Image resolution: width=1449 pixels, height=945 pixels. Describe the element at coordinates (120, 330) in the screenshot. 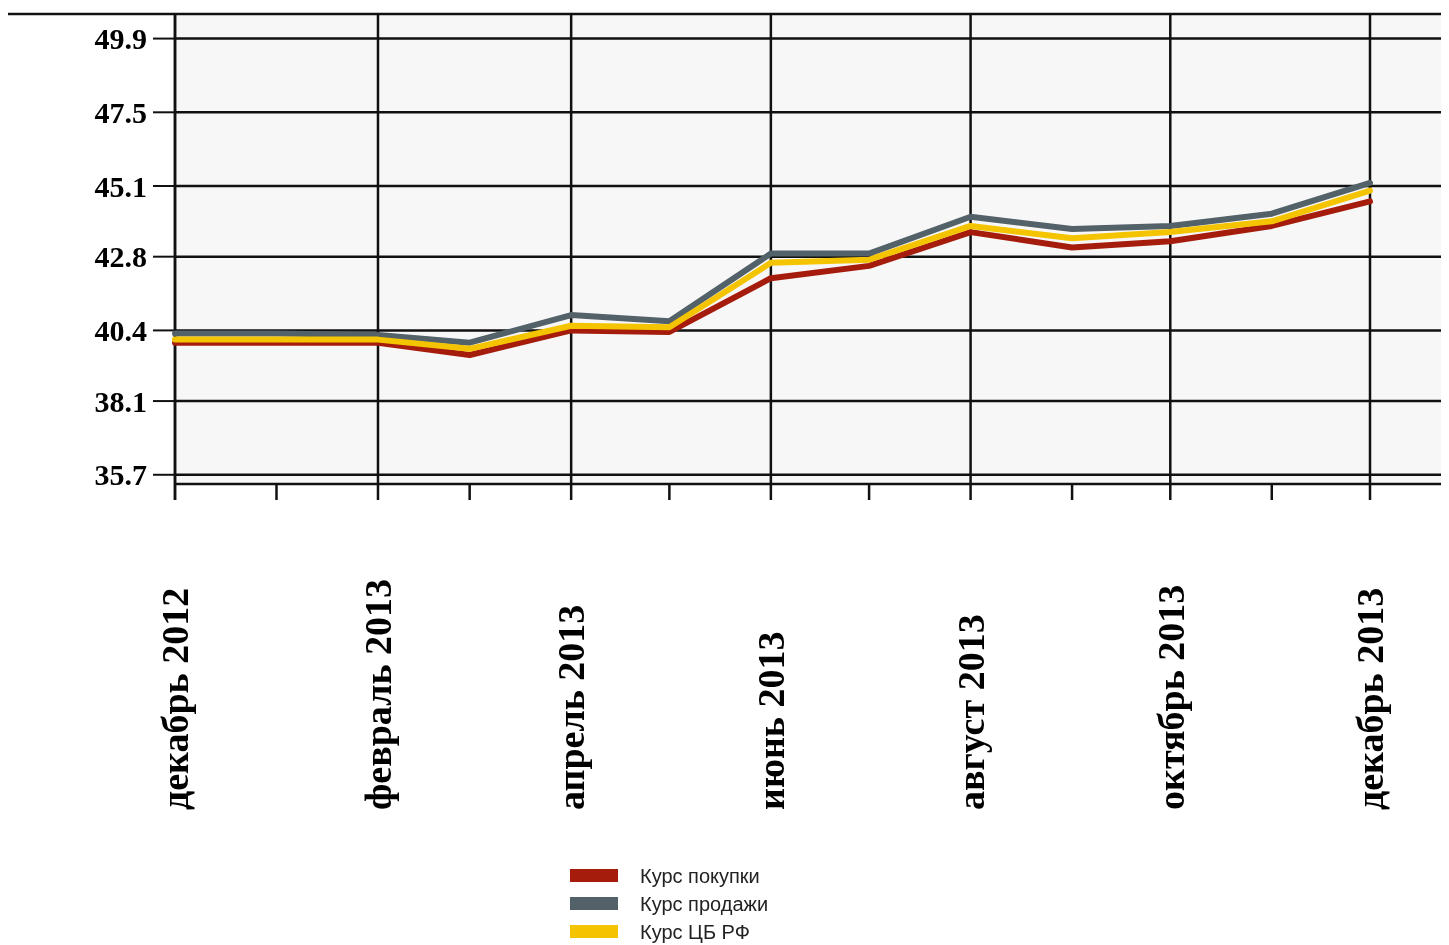

I see `y-tick-label: 40.4` at that location.